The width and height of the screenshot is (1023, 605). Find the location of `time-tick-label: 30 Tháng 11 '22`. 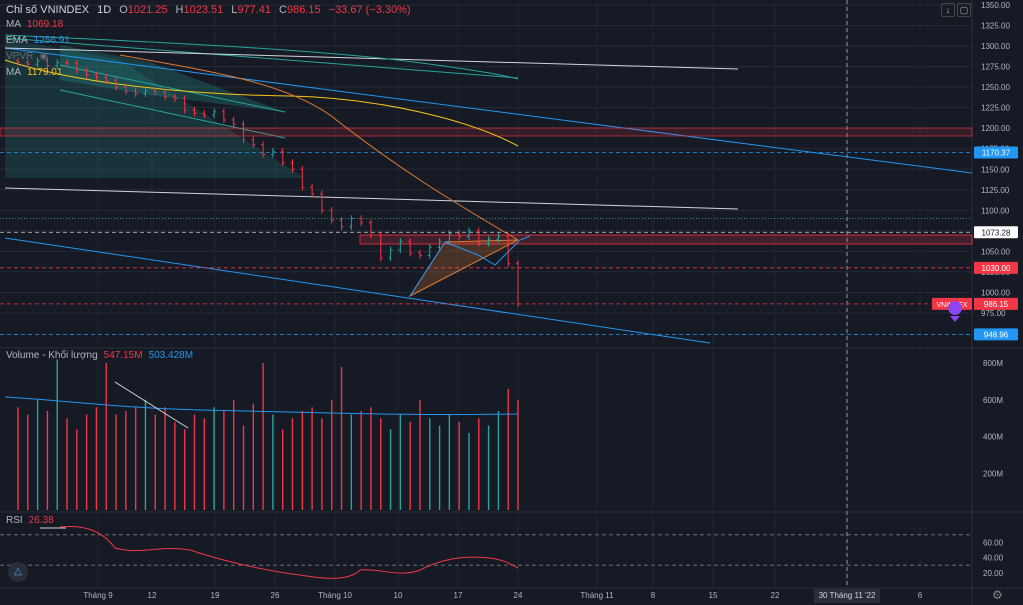

time-tick-label: 30 Tháng 11 '22 is located at coordinates (847, 595).